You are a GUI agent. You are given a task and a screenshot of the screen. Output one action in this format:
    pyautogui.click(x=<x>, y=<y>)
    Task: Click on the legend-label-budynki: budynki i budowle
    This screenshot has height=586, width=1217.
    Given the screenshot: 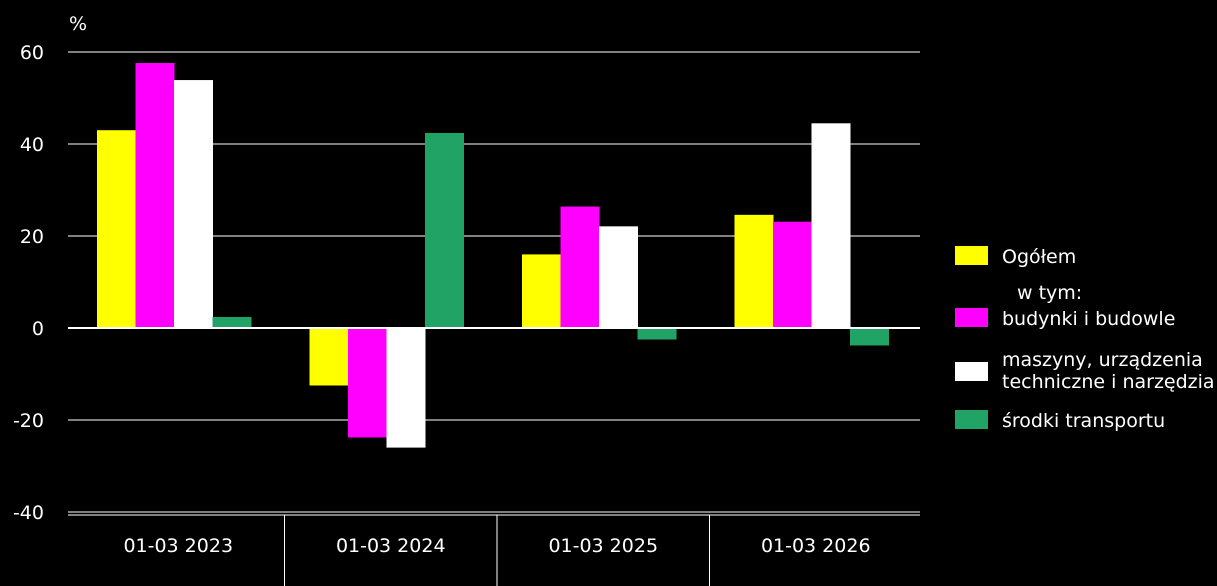 What is the action you would take?
    pyautogui.click(x=1089, y=319)
    